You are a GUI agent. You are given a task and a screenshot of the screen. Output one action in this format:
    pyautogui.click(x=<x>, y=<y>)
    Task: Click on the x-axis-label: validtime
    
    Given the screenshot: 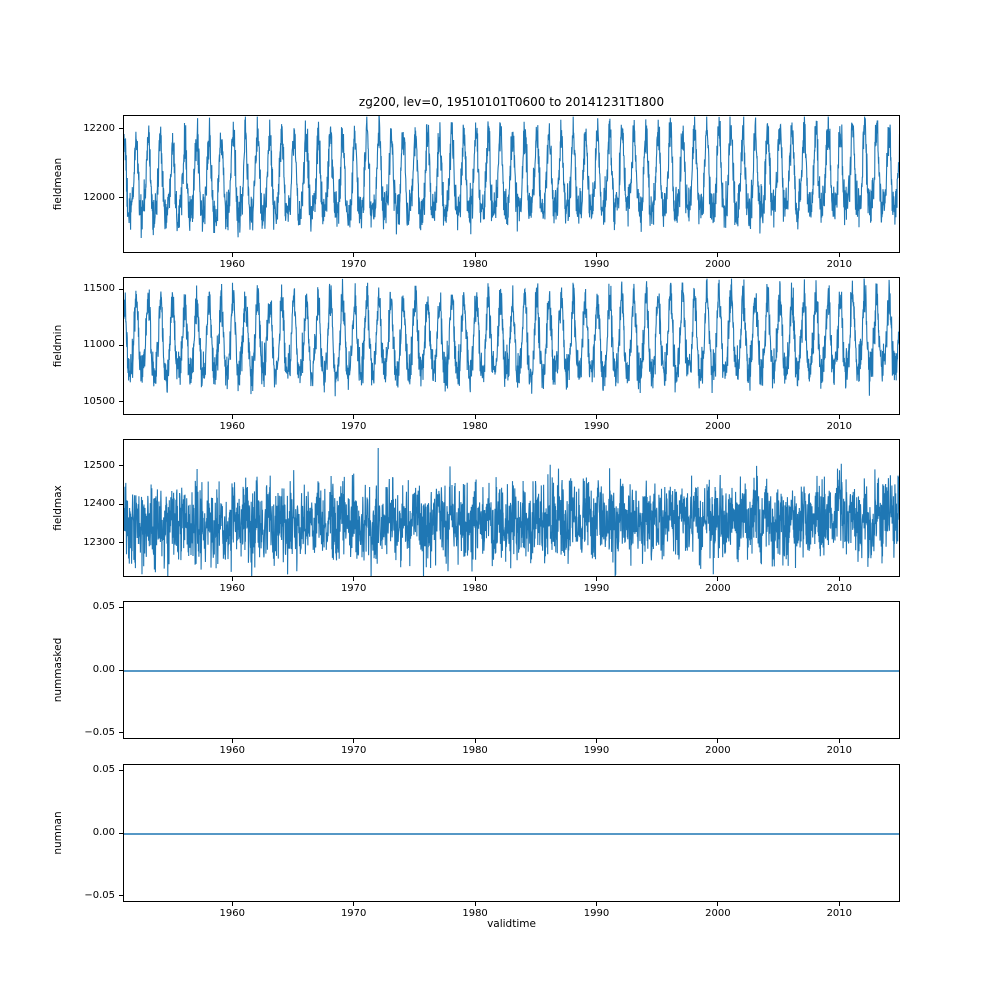 What is the action you would take?
    pyautogui.click(x=511, y=924)
    